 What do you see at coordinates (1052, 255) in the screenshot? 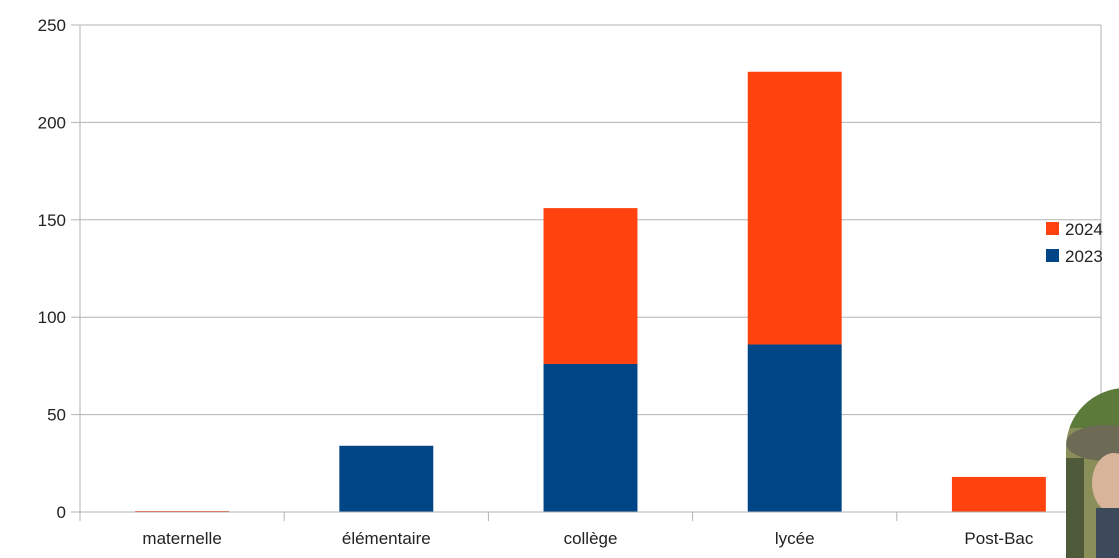
I see `legend-swatch-2023` at bounding box center [1052, 255].